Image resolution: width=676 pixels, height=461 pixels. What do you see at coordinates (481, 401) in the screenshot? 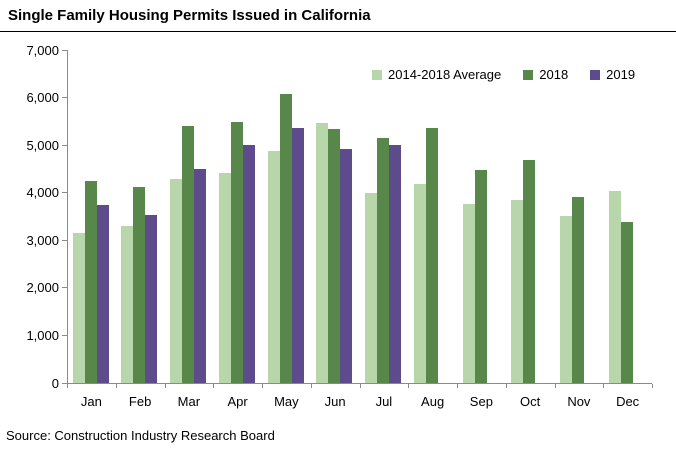
I see `x-label-sep: Sep` at bounding box center [481, 401].